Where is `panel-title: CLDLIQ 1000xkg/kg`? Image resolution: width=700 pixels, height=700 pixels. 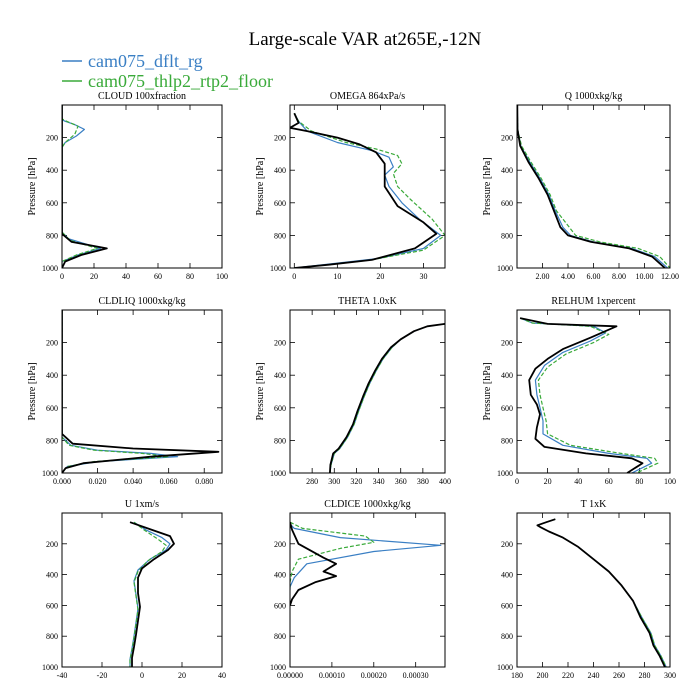
panel-title: CLDLIQ 1000xkg/kg is located at coordinates (142, 301).